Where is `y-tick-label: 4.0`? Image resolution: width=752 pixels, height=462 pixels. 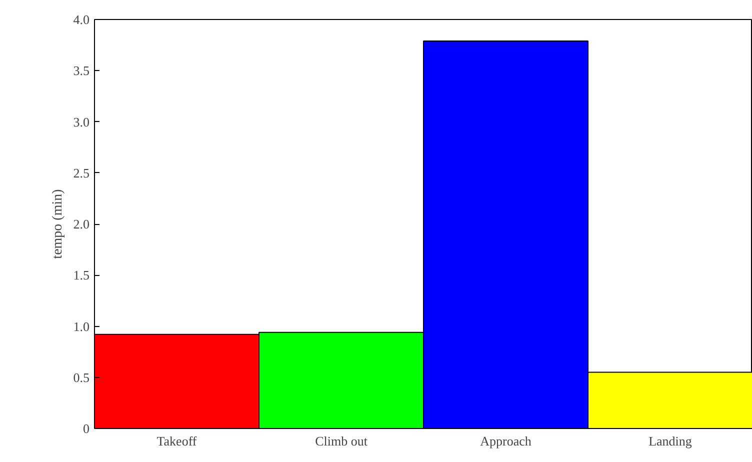
y-tick-label: 4.0 is located at coordinates (81, 19).